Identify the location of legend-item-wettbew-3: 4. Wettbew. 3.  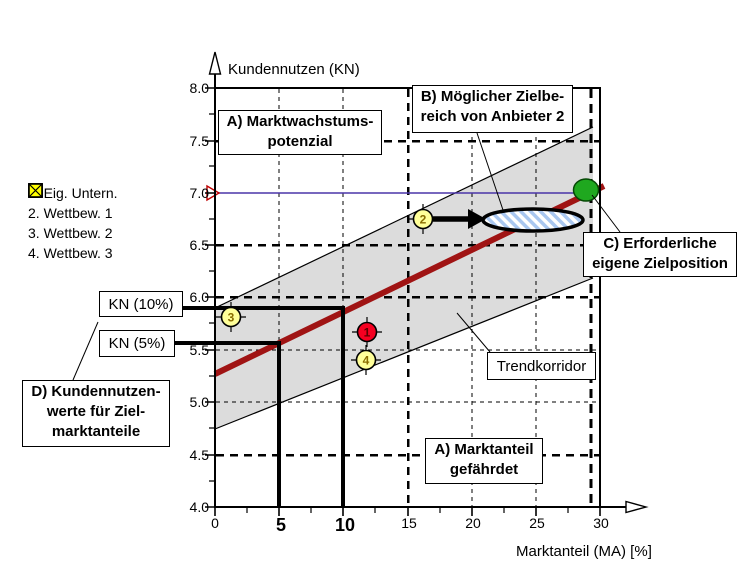
(73, 223).